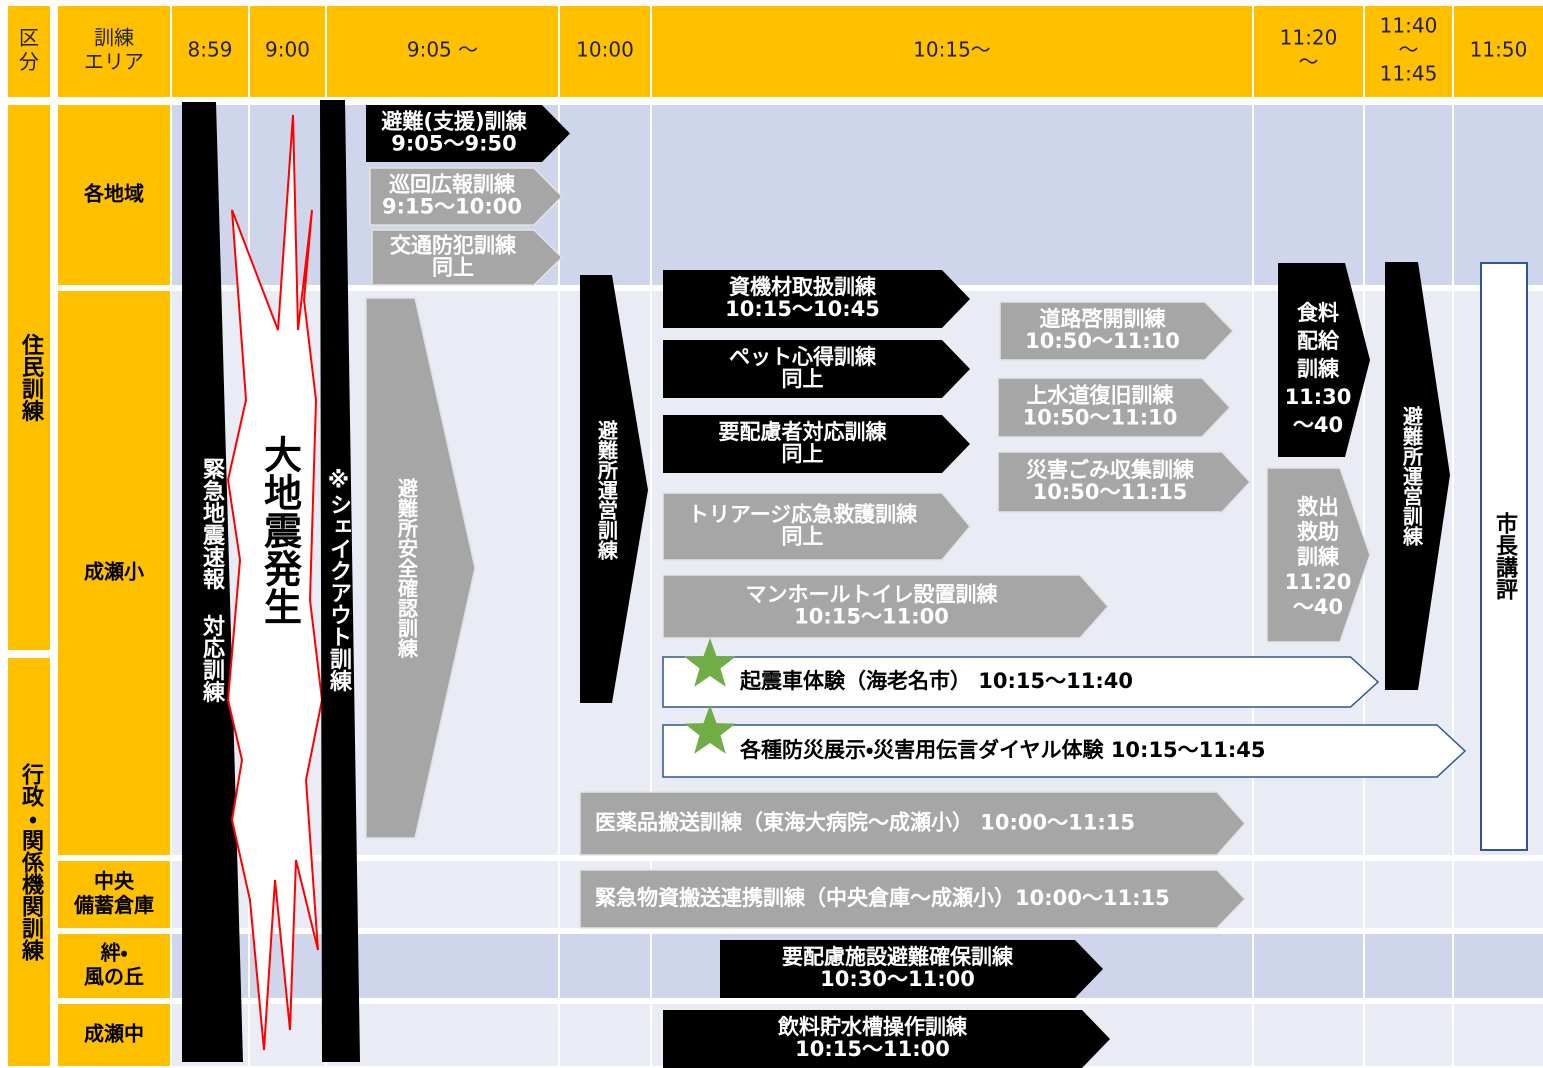  What do you see at coordinates (1318, 607) in the screenshot?
I see `drill-text: 〜40` at bounding box center [1318, 607].